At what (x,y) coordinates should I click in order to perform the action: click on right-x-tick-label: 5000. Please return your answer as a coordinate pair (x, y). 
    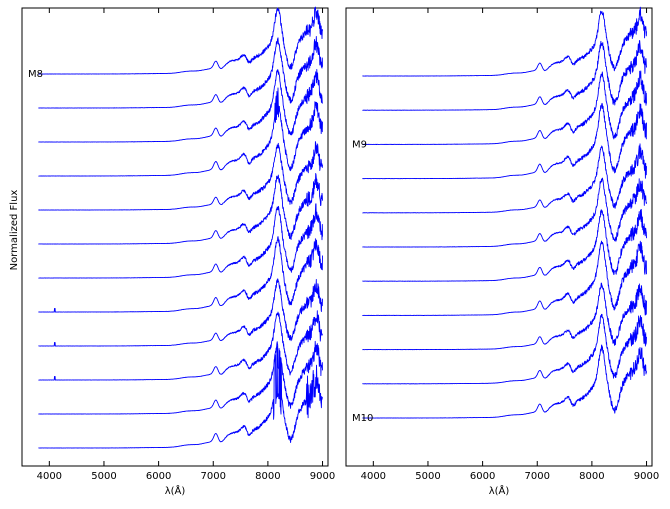
    Looking at the image, I should click on (427, 476).